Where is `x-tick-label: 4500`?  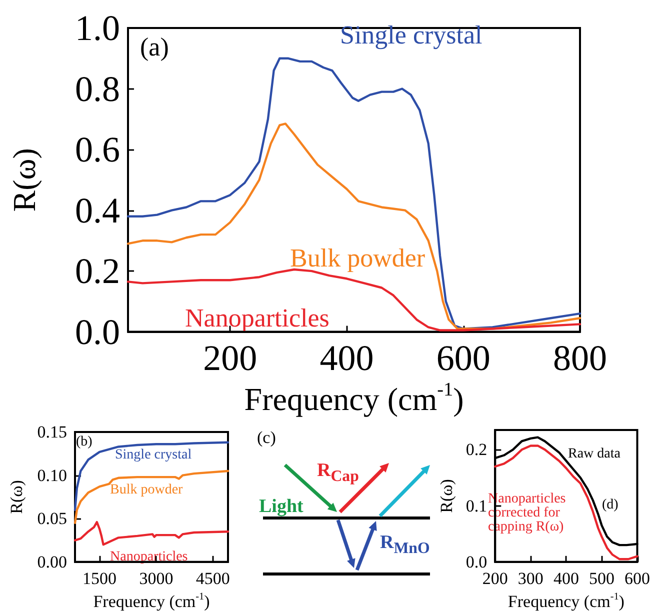
x-tick-label: 4500 is located at coordinates (213, 578).